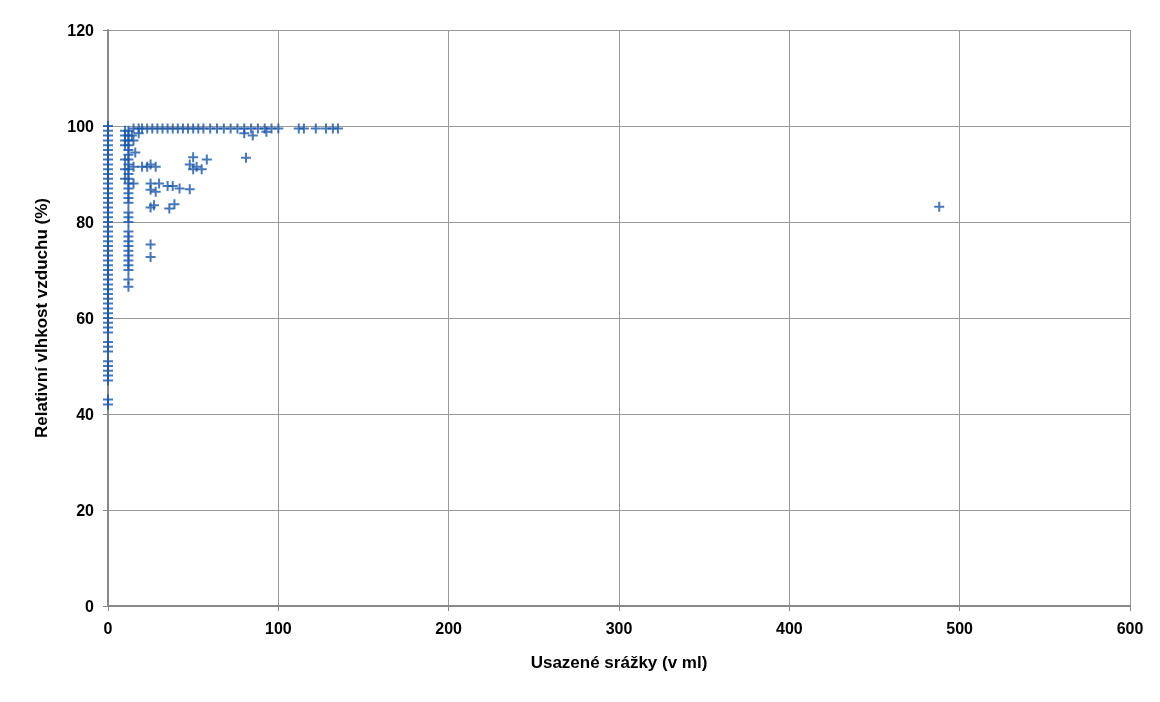 The image size is (1160, 702). Describe the element at coordinates (90, 606) in the screenshot. I see `y-tick-label: 0` at that location.